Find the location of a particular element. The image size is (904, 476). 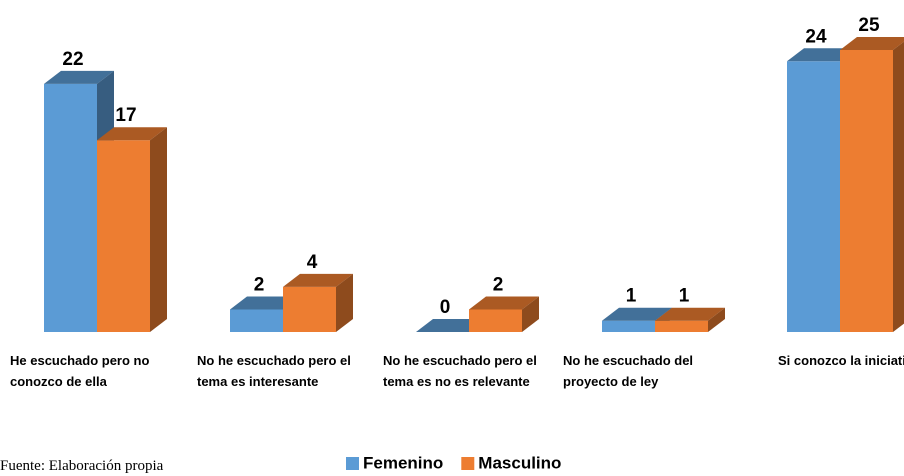

x-tick-label: Si conozco la iniciativa is located at coordinates (841, 360).